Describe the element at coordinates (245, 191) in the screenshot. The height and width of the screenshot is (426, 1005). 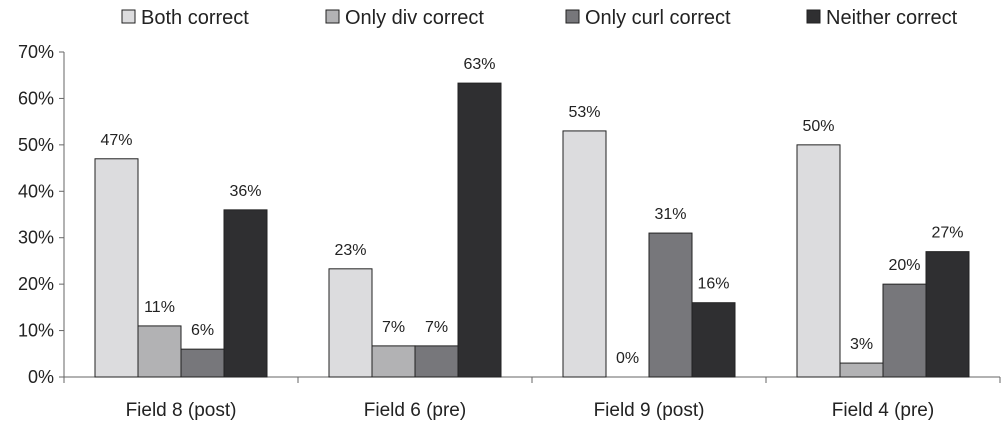
I see `data-label: 36%` at that location.